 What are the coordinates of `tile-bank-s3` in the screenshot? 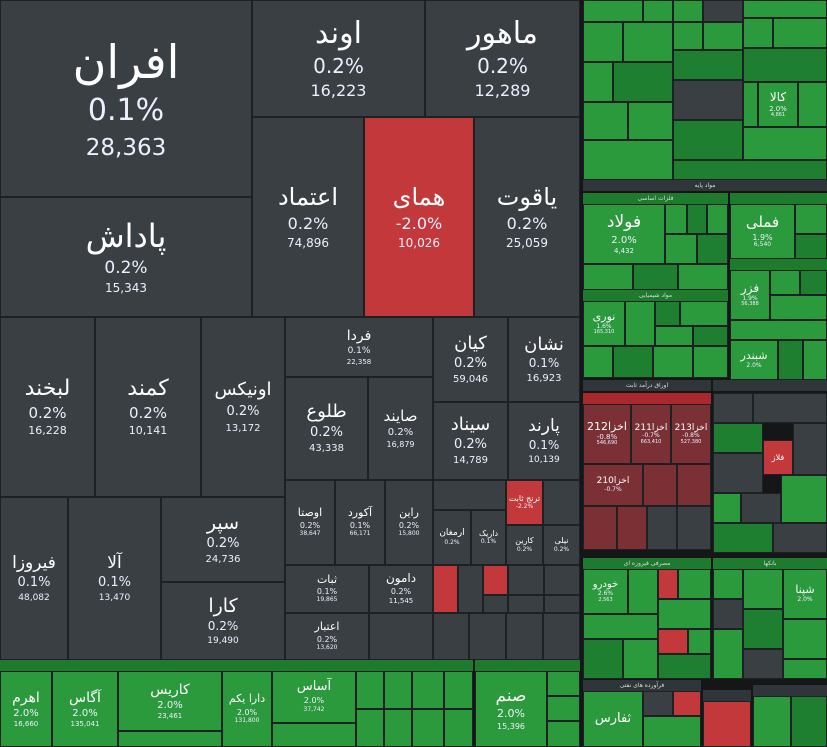 It's located at (763, 589).